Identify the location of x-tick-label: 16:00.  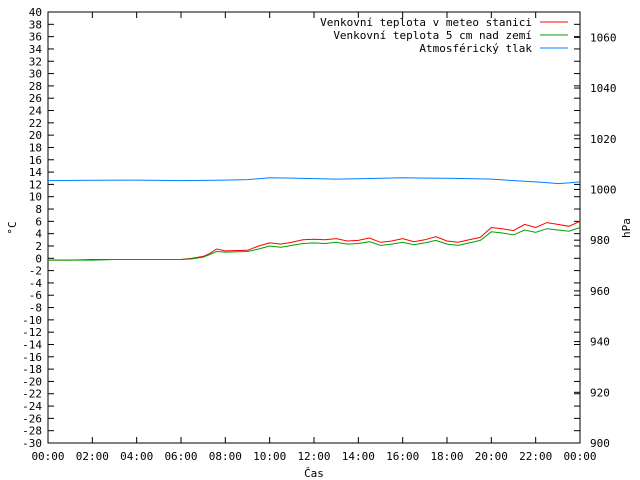
(402, 456).